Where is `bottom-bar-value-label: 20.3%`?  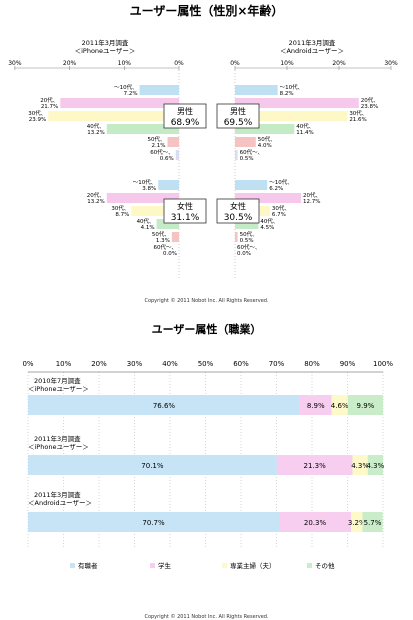
bottom-bar-value-label: 20.3% is located at coordinates (315, 523).